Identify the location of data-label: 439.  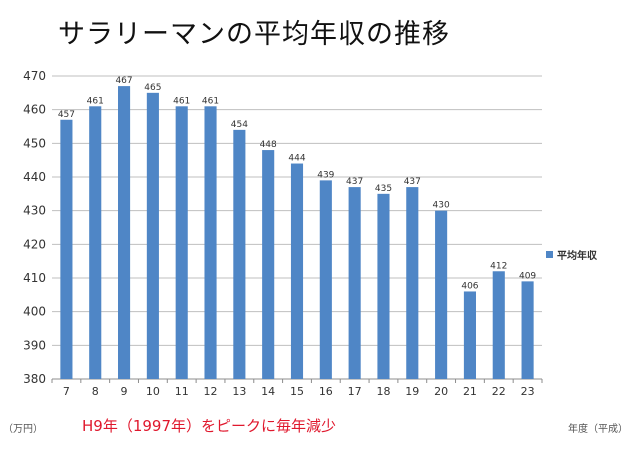
(325, 175).